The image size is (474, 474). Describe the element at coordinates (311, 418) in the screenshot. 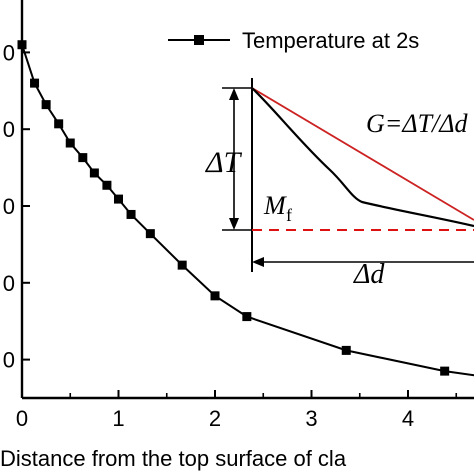

I see `x-tick-label: 3` at that location.